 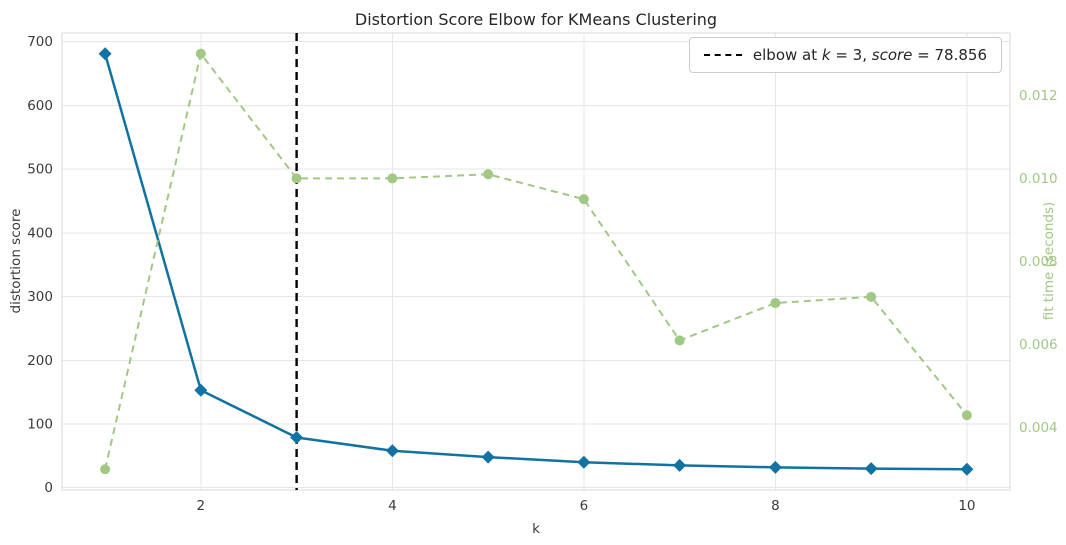 What do you see at coordinates (201, 506) in the screenshot?
I see `x-tick-label: 2` at bounding box center [201, 506].